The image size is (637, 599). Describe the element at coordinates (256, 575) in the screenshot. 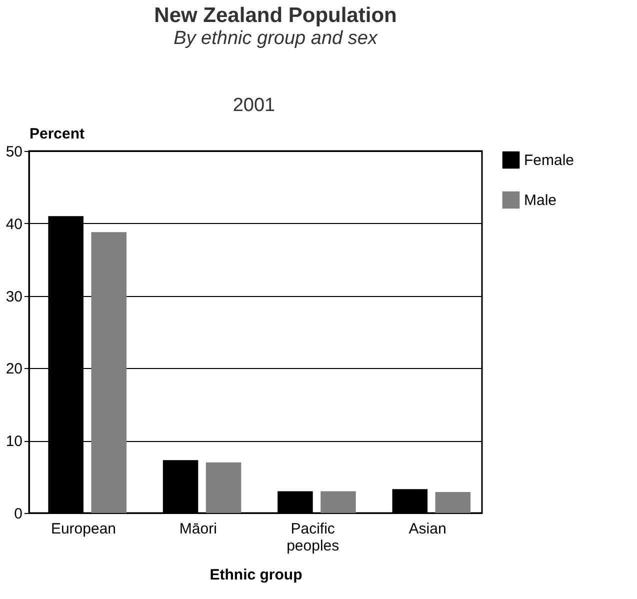

I see `x-axis-title: Ethnic group` at that location.